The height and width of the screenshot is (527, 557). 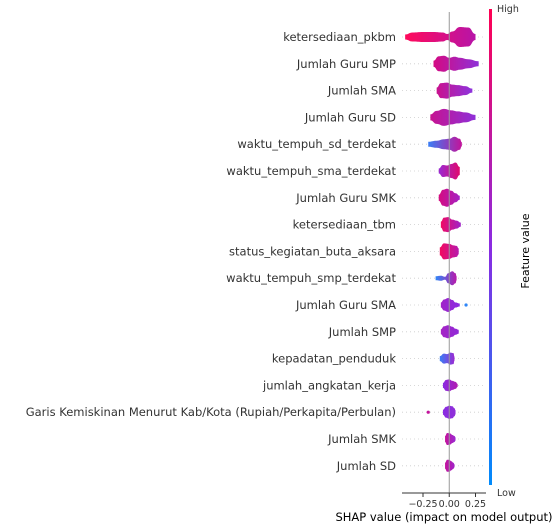 I want to click on violin-jumlah-guru-smp, so click(x=456, y=63).